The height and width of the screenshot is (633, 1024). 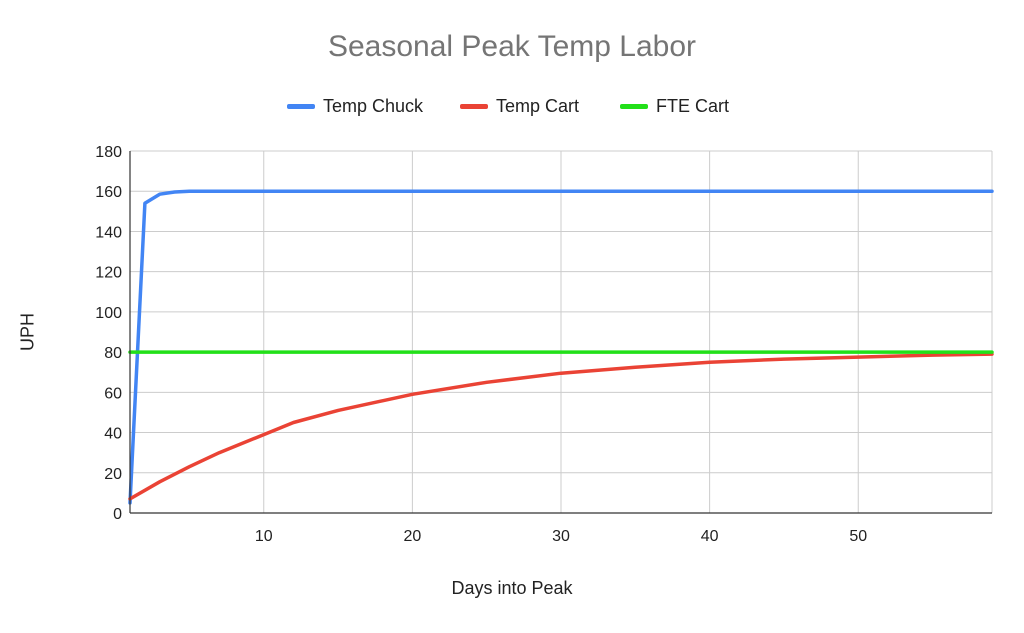 I want to click on legend-swatch-temp-cart, so click(x=474, y=106).